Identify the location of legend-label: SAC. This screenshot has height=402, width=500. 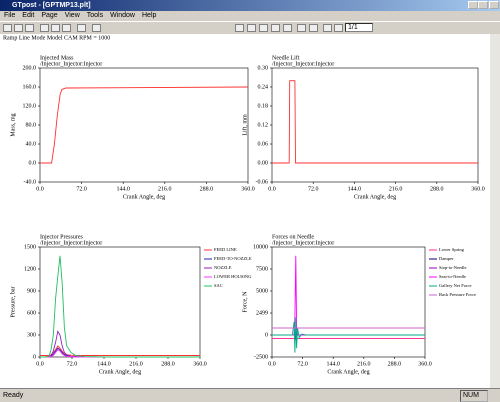
(218, 285).